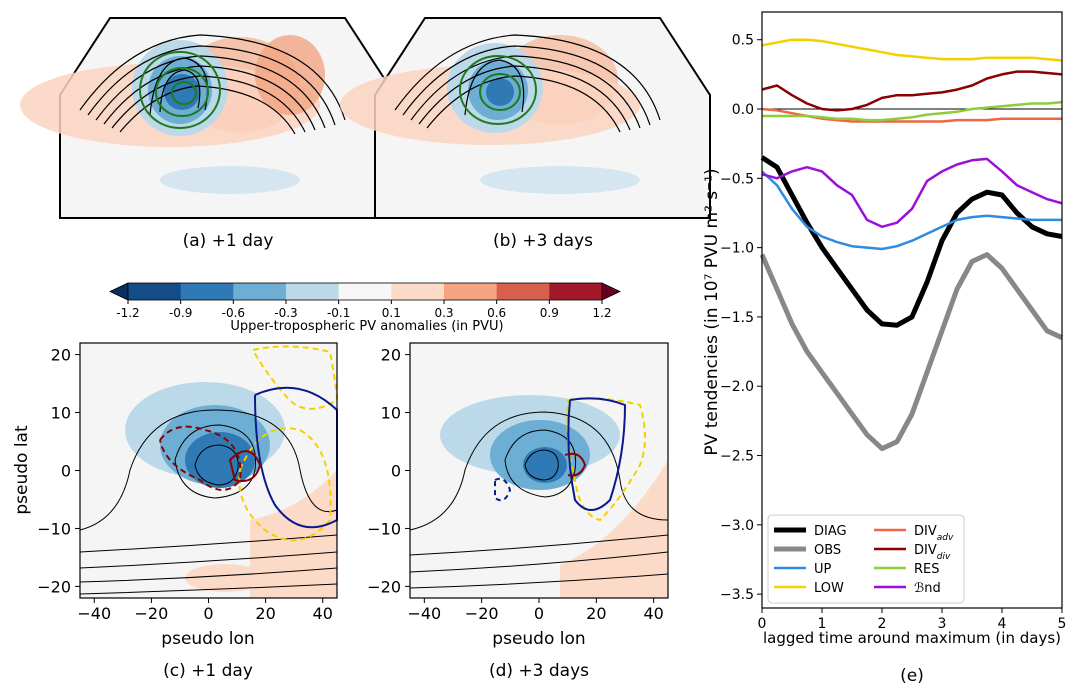 This screenshot has width=1070, height=688. What do you see at coordinates (1062, 624) in the screenshot?
I see `chart-xtick-label: 5` at bounding box center [1062, 624].